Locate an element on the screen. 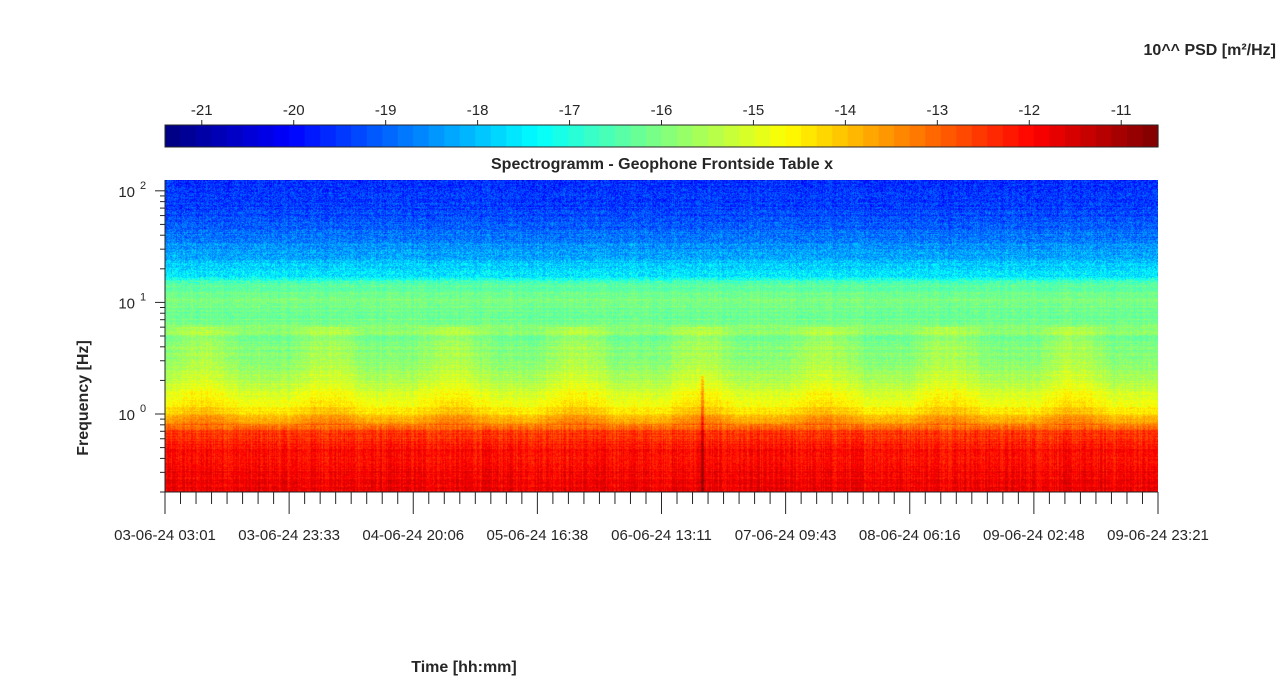  y-axis-label: Frequency [Hz] is located at coordinates (83, 398).